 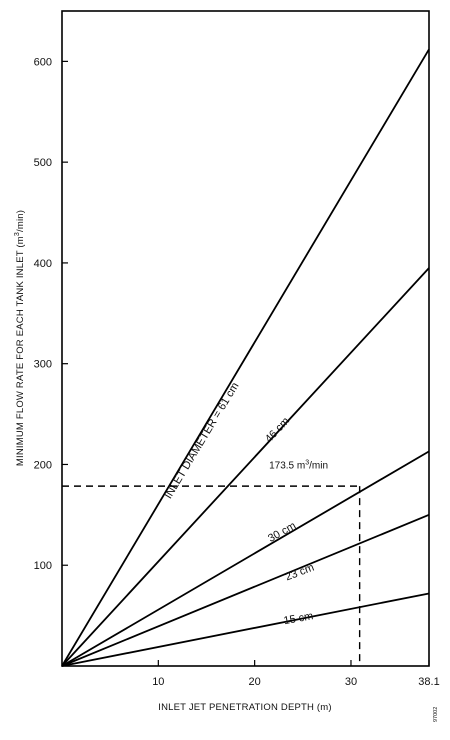 What do you see at coordinates (277, 430) in the screenshot?
I see `series-label: 46 cm` at bounding box center [277, 430].